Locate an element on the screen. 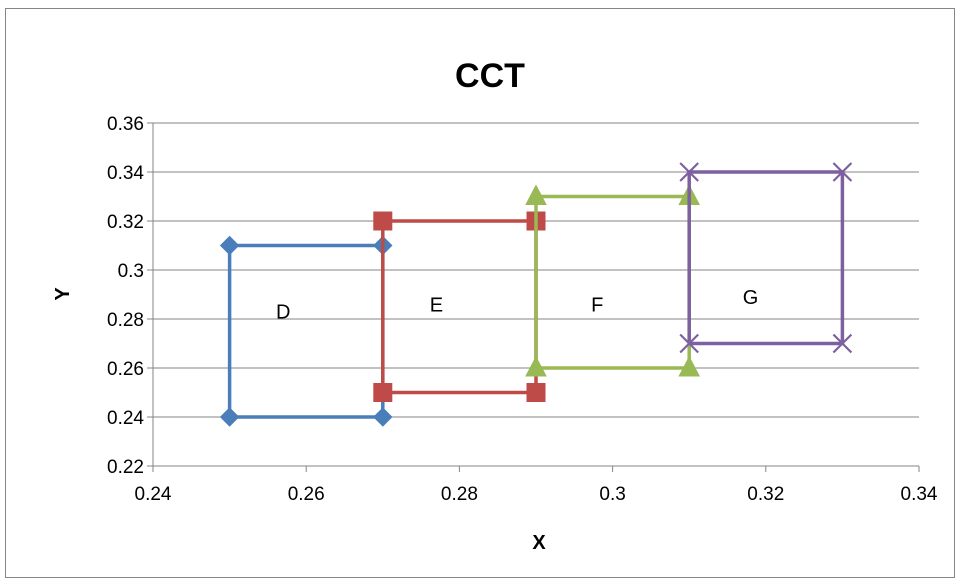  series-e is located at coordinates (459, 306).